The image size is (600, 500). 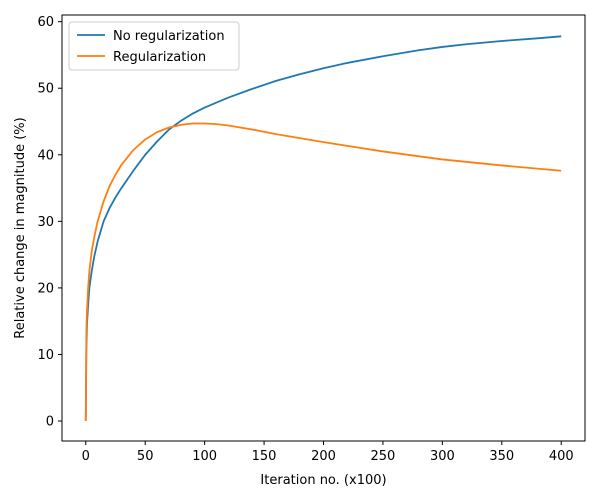 What do you see at coordinates (45, 89) in the screenshot?
I see `y-tick-label: 50` at bounding box center [45, 89].